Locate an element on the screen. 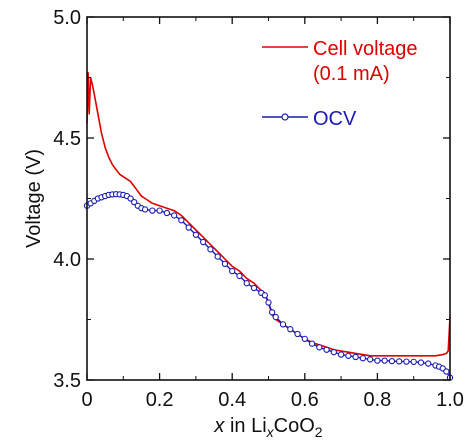 This screenshot has width=469, height=440. legend-cell-sublabel: (0.1 mA) is located at coordinates (351, 74).